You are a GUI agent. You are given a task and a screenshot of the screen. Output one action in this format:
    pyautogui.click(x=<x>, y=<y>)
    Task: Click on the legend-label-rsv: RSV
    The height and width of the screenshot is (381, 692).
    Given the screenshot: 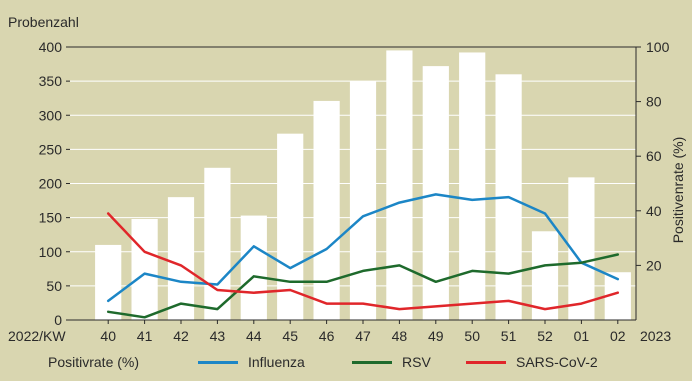 What is the action you would take?
    pyautogui.click(x=416, y=362)
    